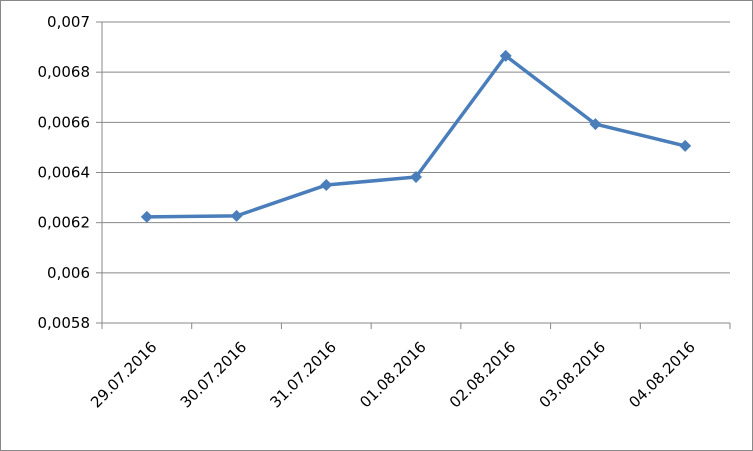 The height and width of the screenshot is (451, 753). I want to click on y-tick-label: 0,0058, so click(64, 323).